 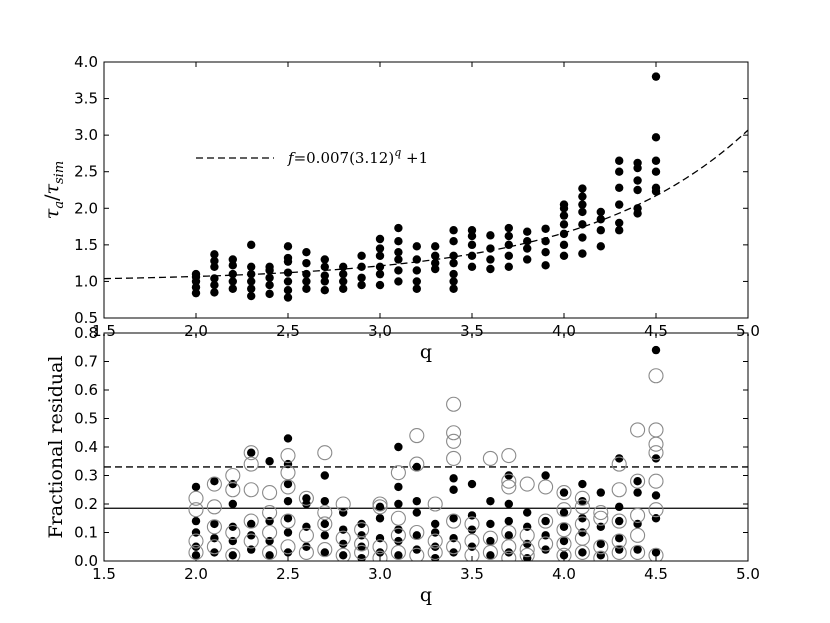 I want to click on y-tick-label: 0.8, so click(x=86, y=333).